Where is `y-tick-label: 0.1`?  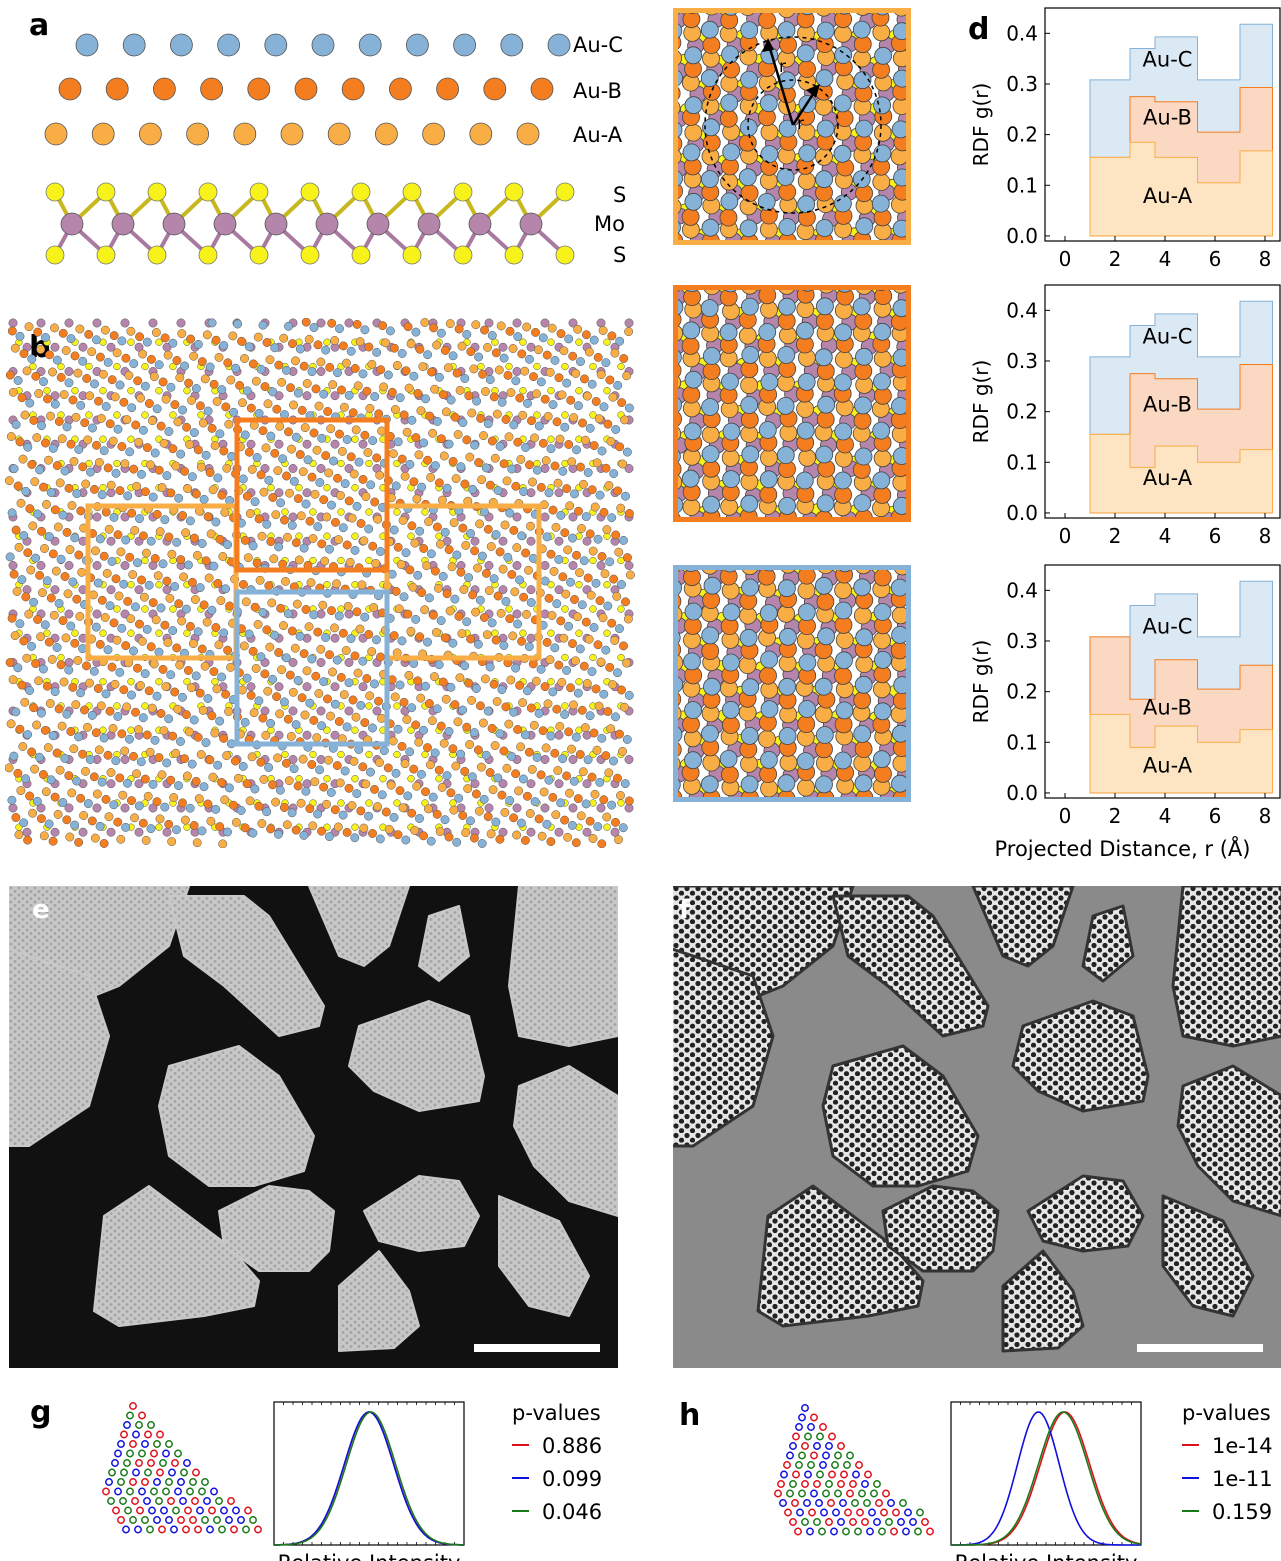 y-tick-label: 0.1 is located at coordinates (1022, 462).